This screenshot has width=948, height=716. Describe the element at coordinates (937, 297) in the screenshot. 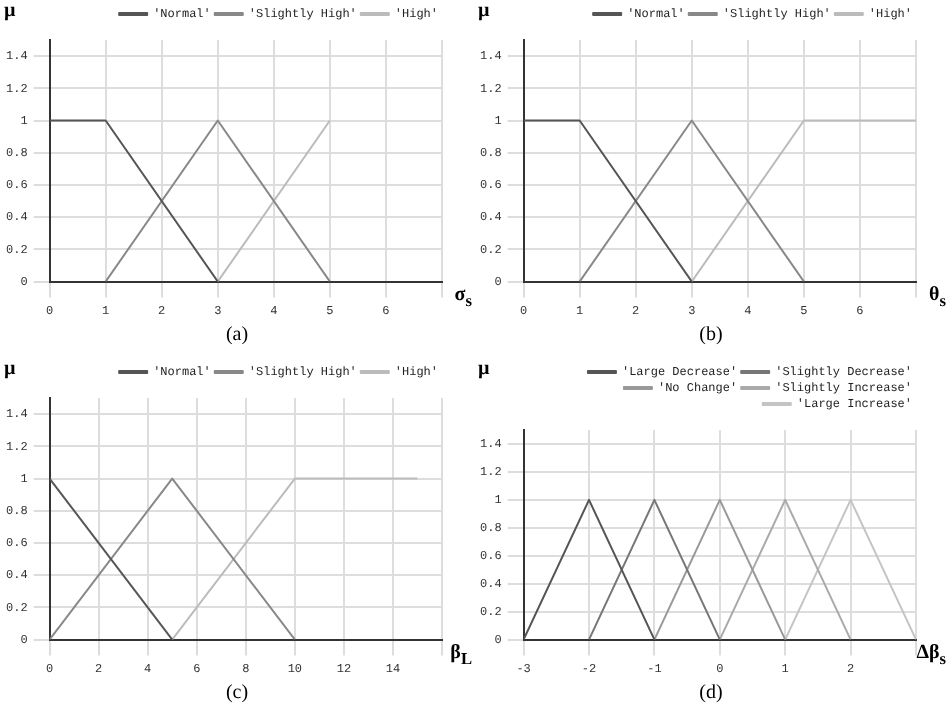

I see `x-axis-title: θ$_{s}$` at that location.